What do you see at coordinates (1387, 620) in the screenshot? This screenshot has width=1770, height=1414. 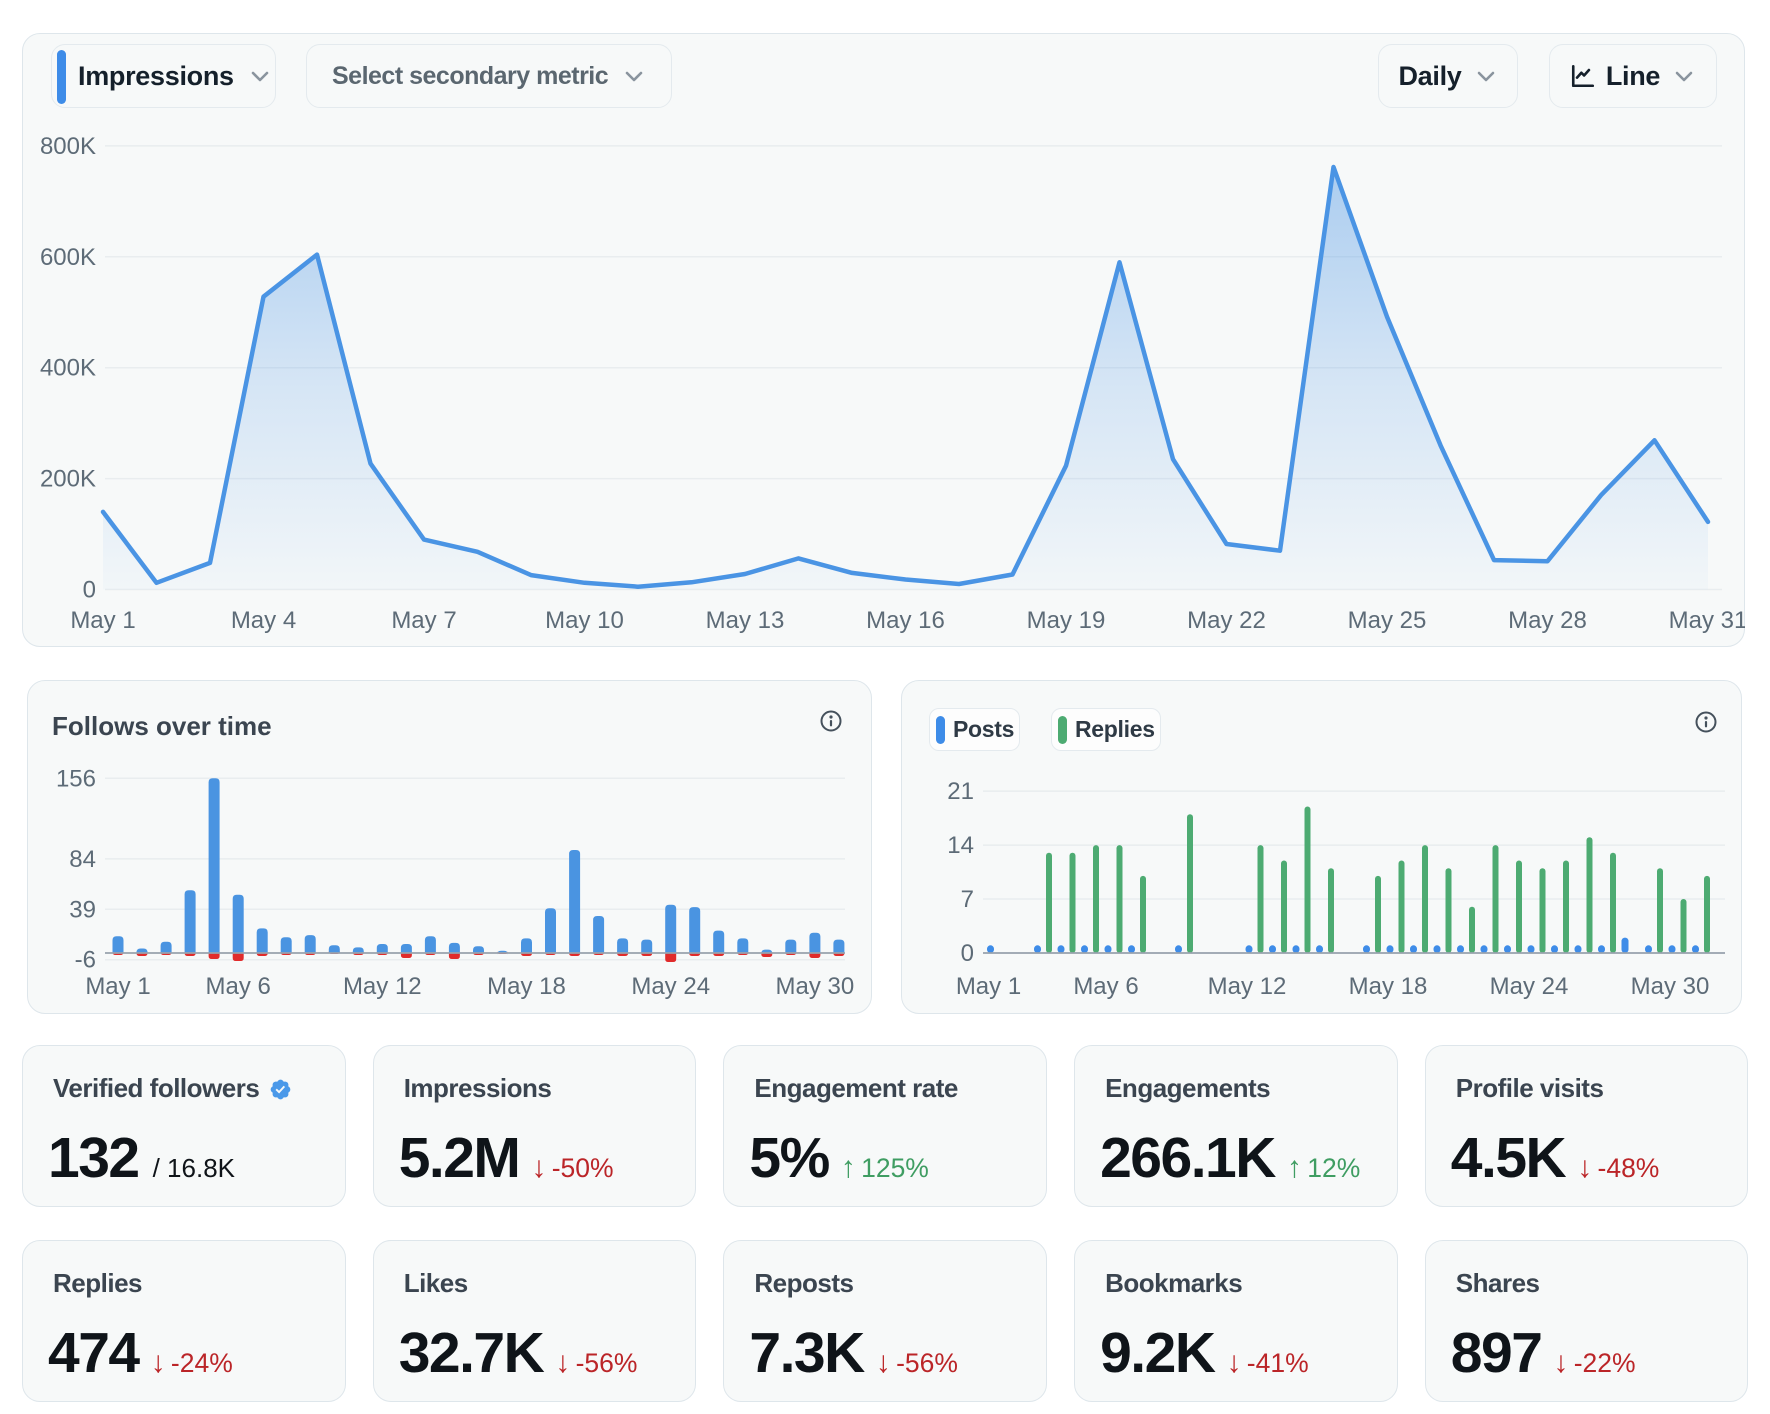 I see `svg-text: May 25` at bounding box center [1387, 620].